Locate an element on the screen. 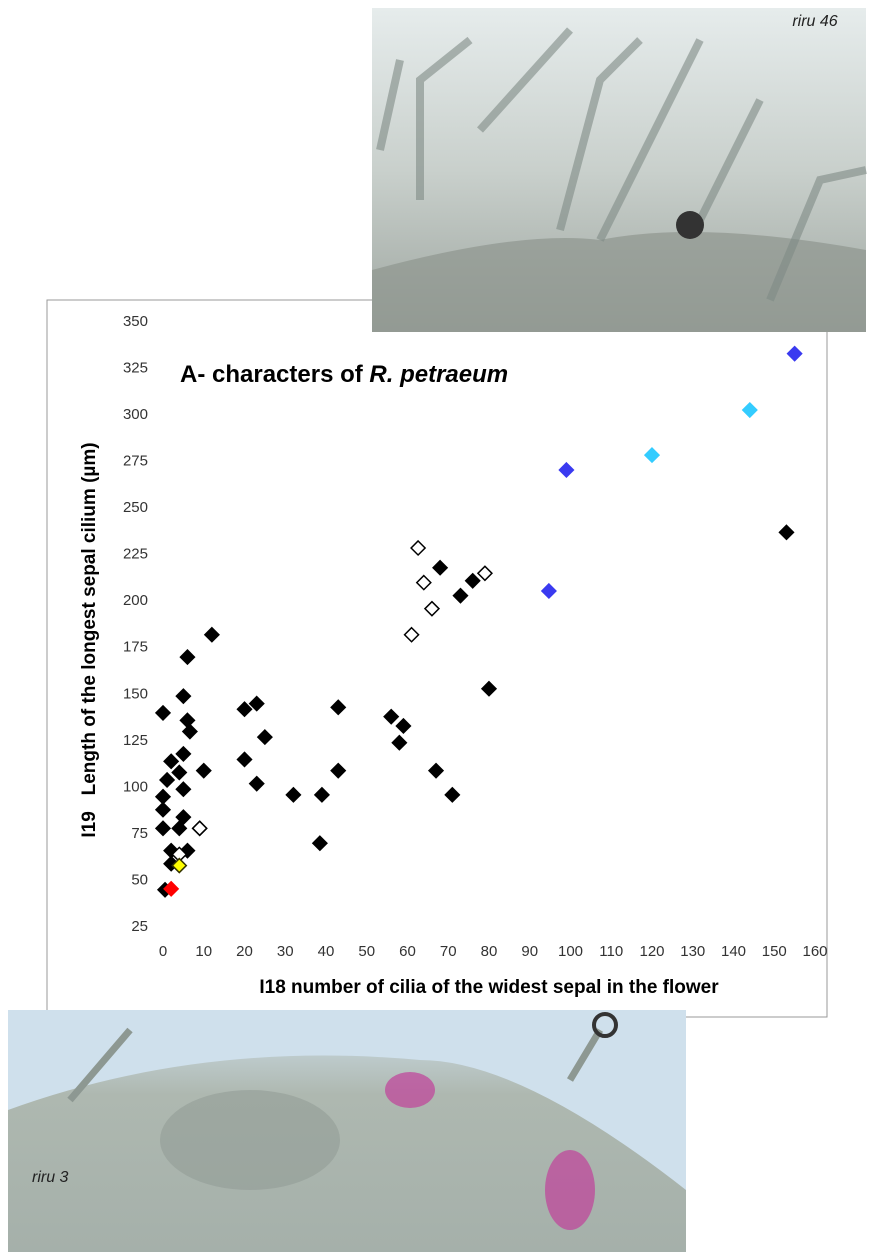 The image size is (870, 1257). x-tick-label: 40 is located at coordinates (326, 951).